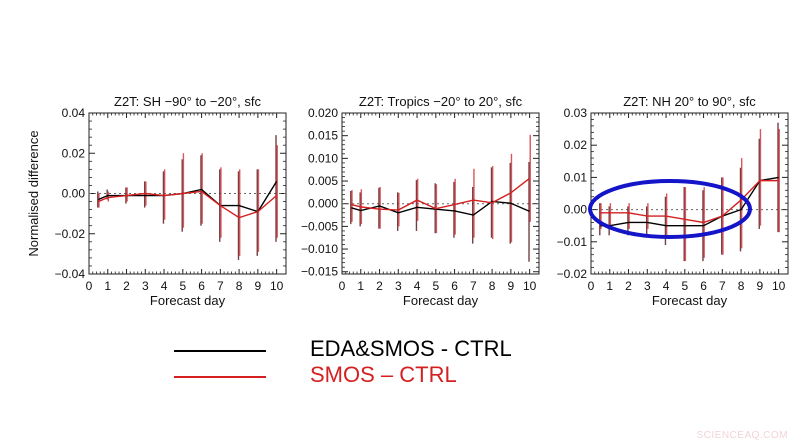 The image size is (800, 447). What do you see at coordinates (323, 136) in the screenshot?
I see `y-tick-label: 0.015` at bounding box center [323, 136].